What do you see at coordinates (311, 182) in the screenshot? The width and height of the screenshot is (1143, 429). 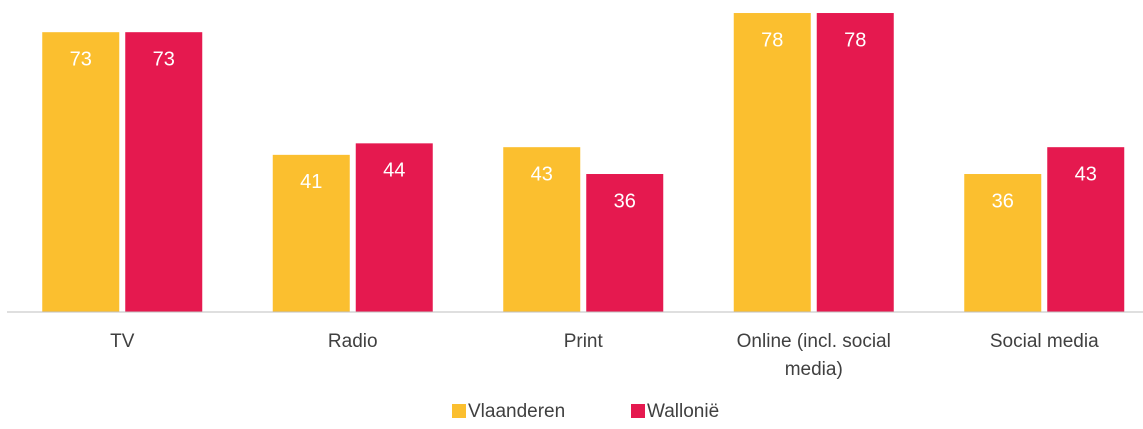 I see `data-label: 41` at bounding box center [311, 182].